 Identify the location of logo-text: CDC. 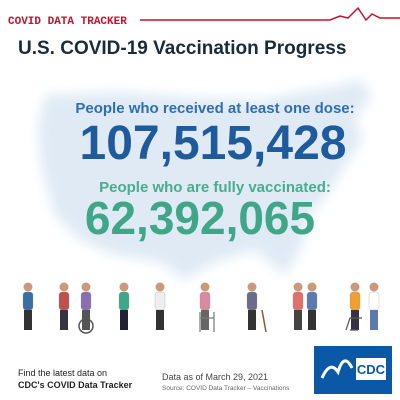
(371, 369).